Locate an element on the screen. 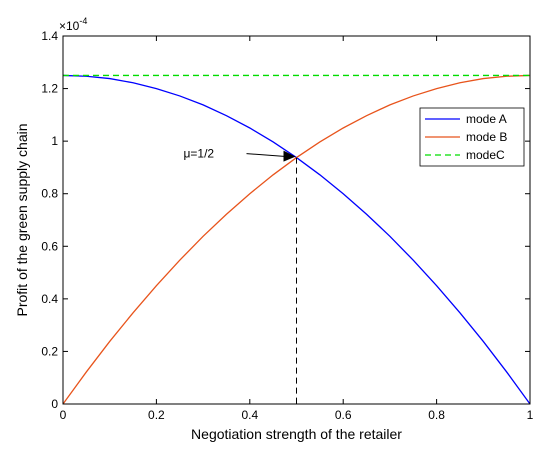  y-axis-label: Profit of the green supply chain is located at coordinates (22, 219).